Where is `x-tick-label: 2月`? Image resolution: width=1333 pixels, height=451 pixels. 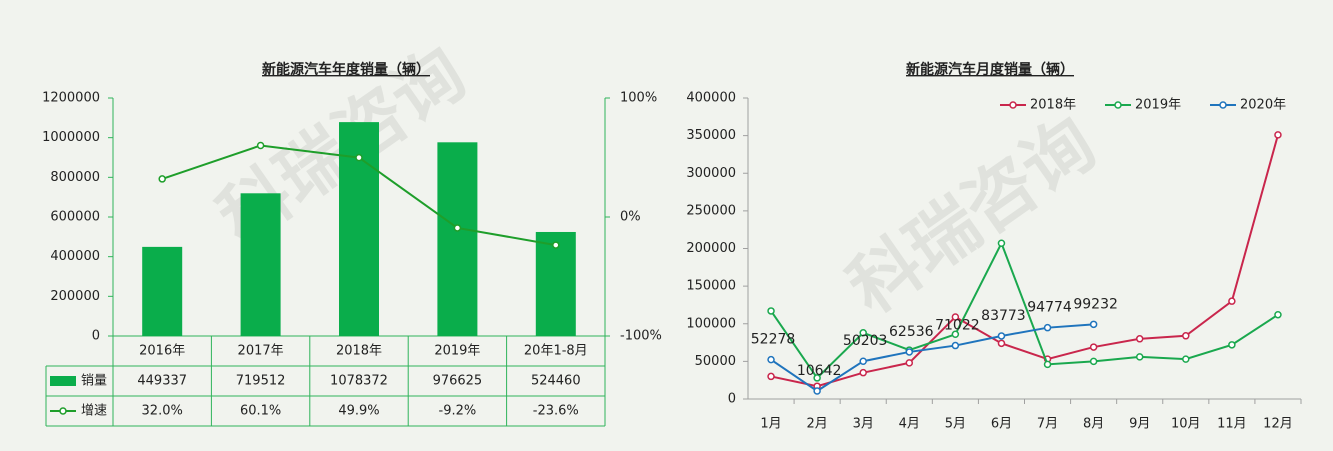 x-tick-label: 2月 is located at coordinates (816, 424).